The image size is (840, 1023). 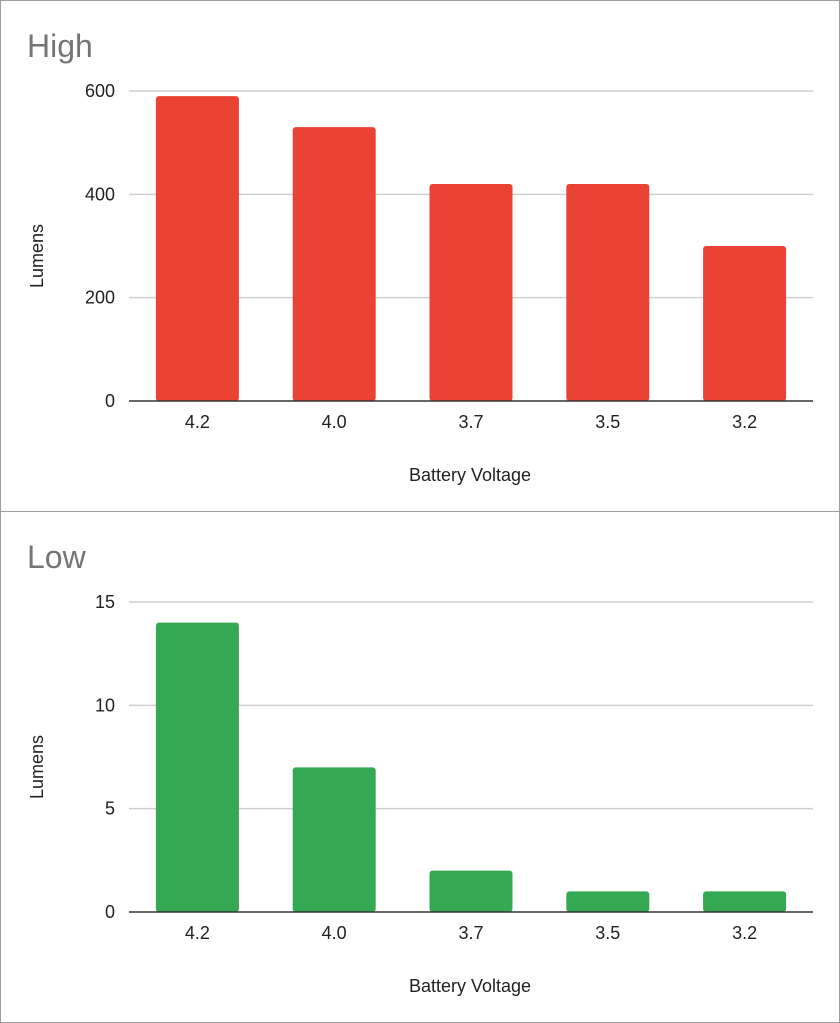 I want to click on y-tick-label: 5, so click(x=110, y=809).